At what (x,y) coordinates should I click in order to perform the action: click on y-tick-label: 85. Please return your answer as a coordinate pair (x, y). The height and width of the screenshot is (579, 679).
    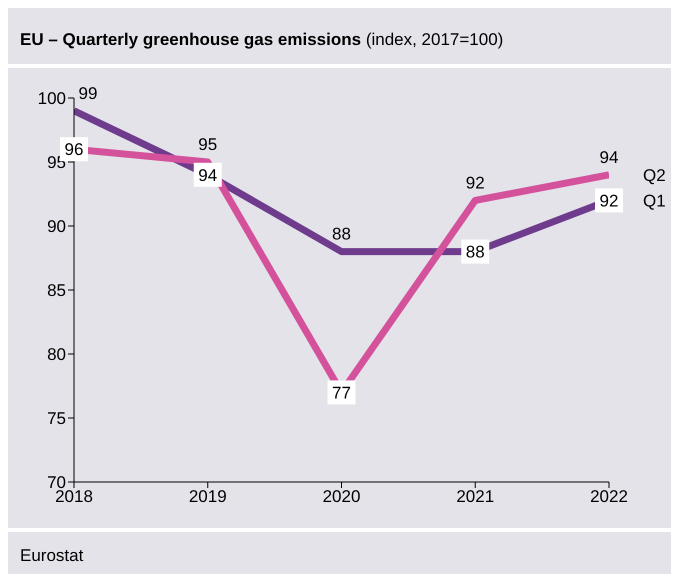
    Looking at the image, I should click on (56, 290).